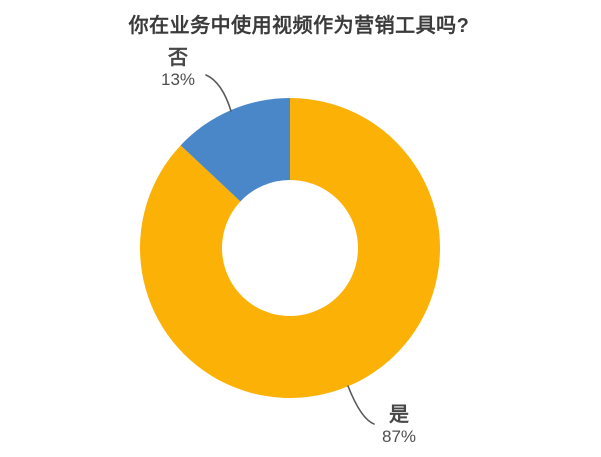 Image resolution: width=601 pixels, height=457 pixels. Describe the element at coordinates (178, 58) in the screenshot. I see `label-no: 否` at that location.